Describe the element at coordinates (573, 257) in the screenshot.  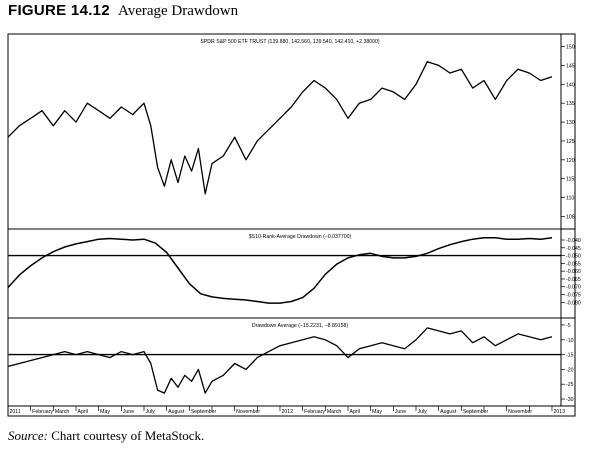
I see `y-tick-label: -0.050` at that location.